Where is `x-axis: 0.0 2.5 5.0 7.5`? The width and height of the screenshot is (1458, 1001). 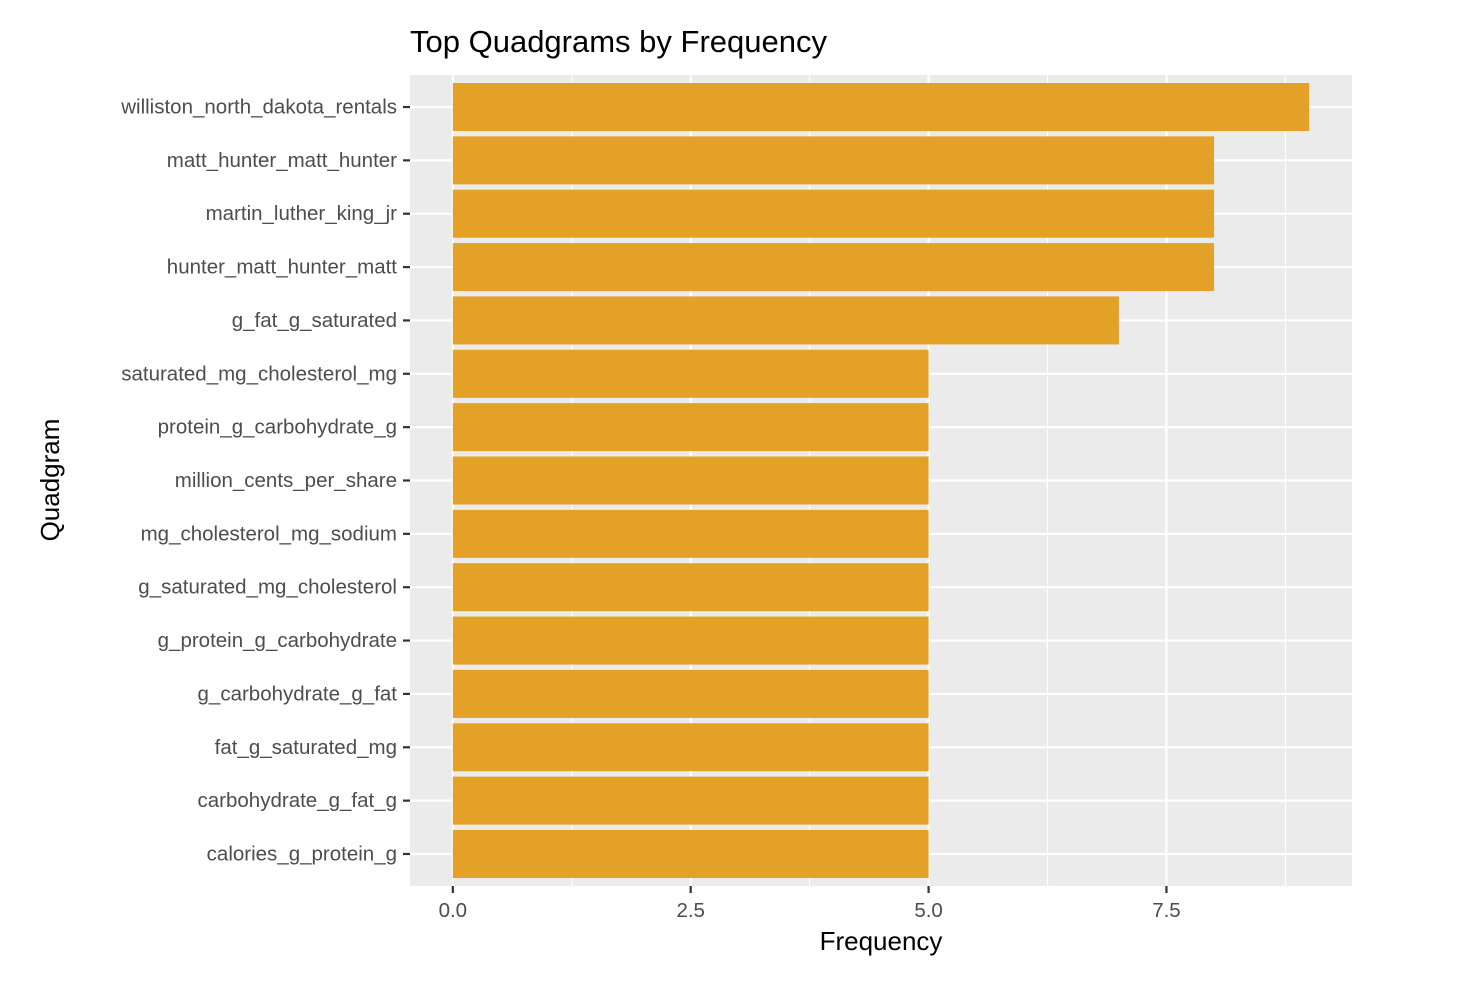 x-axis: 0.0 2.5 5.0 7.5 is located at coordinates (810, 904).